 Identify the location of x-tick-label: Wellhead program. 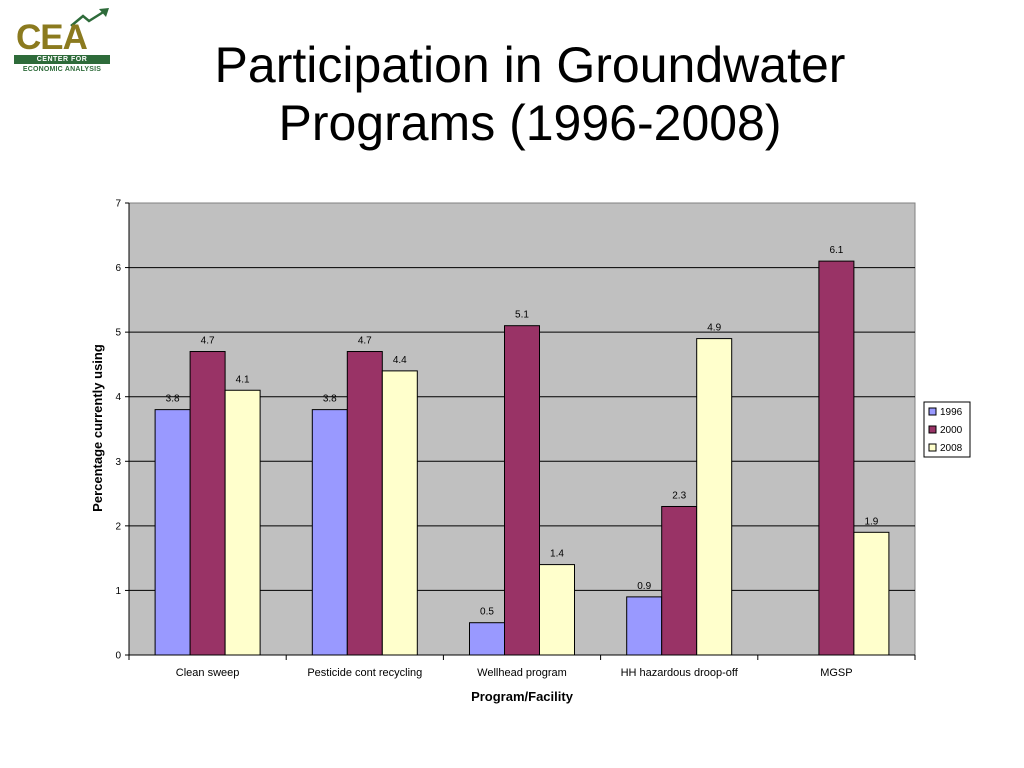
(522, 673).